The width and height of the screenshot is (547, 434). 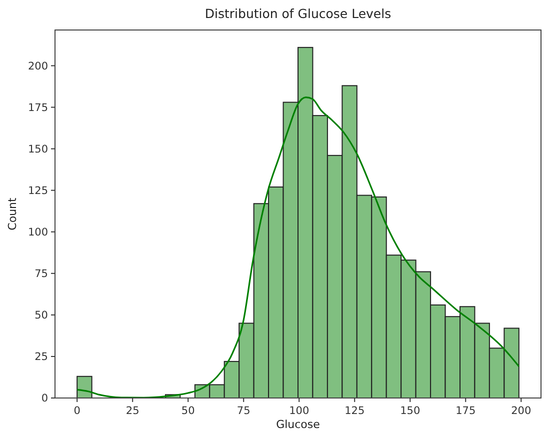 What do you see at coordinates (298, 13) in the screenshot?
I see `chart-title: Distribution of Glucose Levels` at bounding box center [298, 13].